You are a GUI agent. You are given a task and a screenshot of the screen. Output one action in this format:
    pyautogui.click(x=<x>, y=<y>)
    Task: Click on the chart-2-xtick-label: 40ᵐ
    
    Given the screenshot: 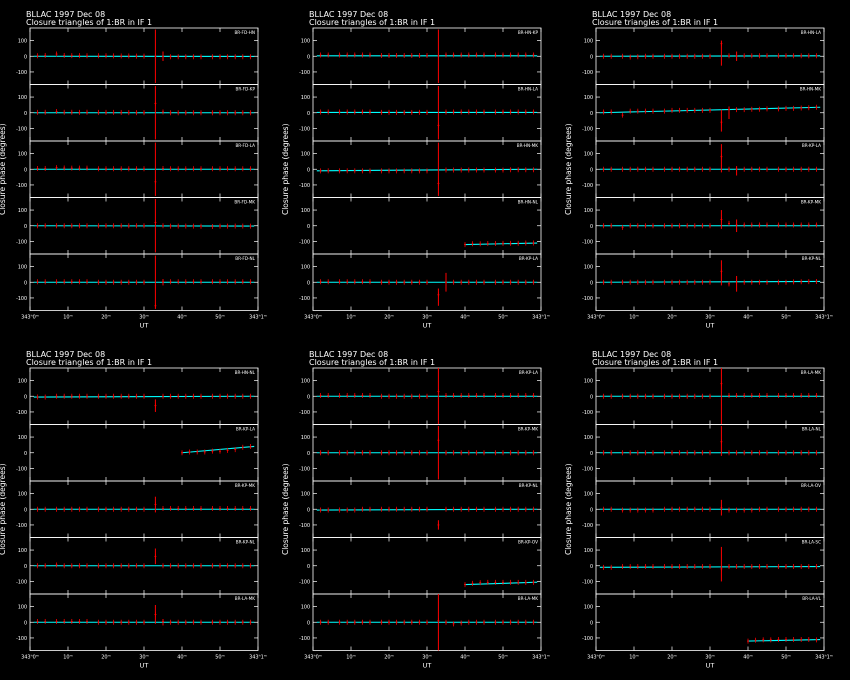 What is the action you would take?
    pyautogui.click(x=747, y=318)
    